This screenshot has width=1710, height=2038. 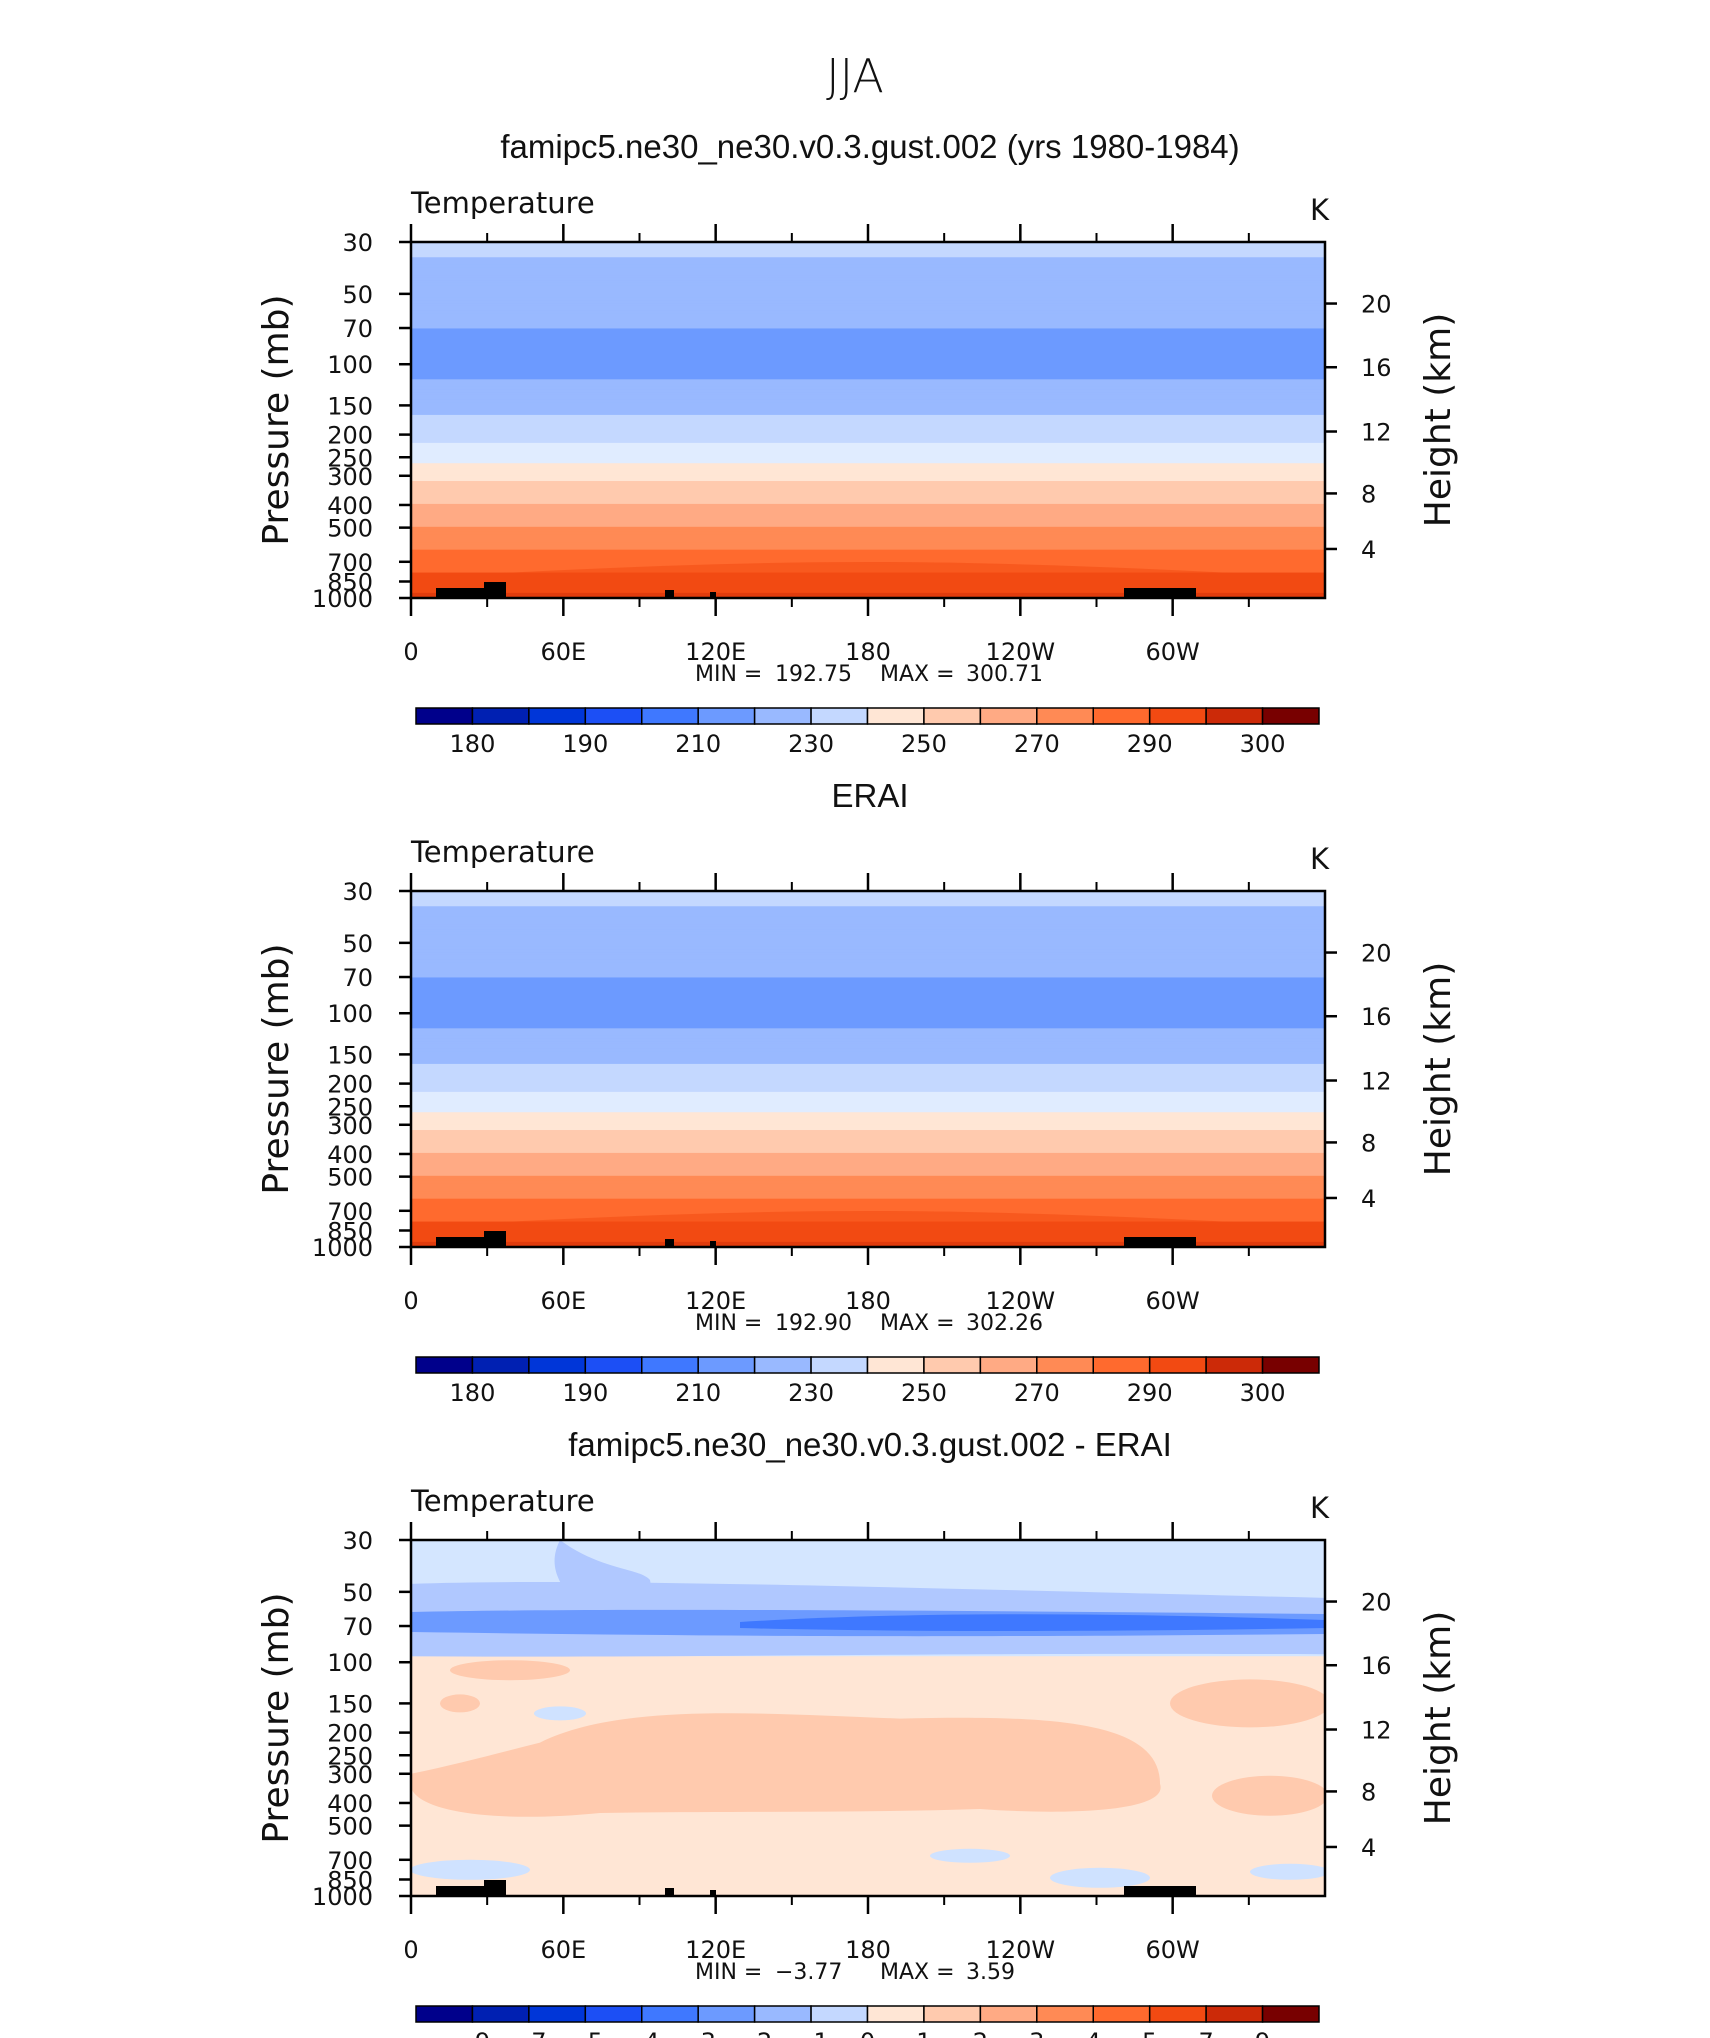 What do you see at coordinates (350, 1126) in the screenshot?
I see `y-tick-label: 300` at bounding box center [350, 1126].